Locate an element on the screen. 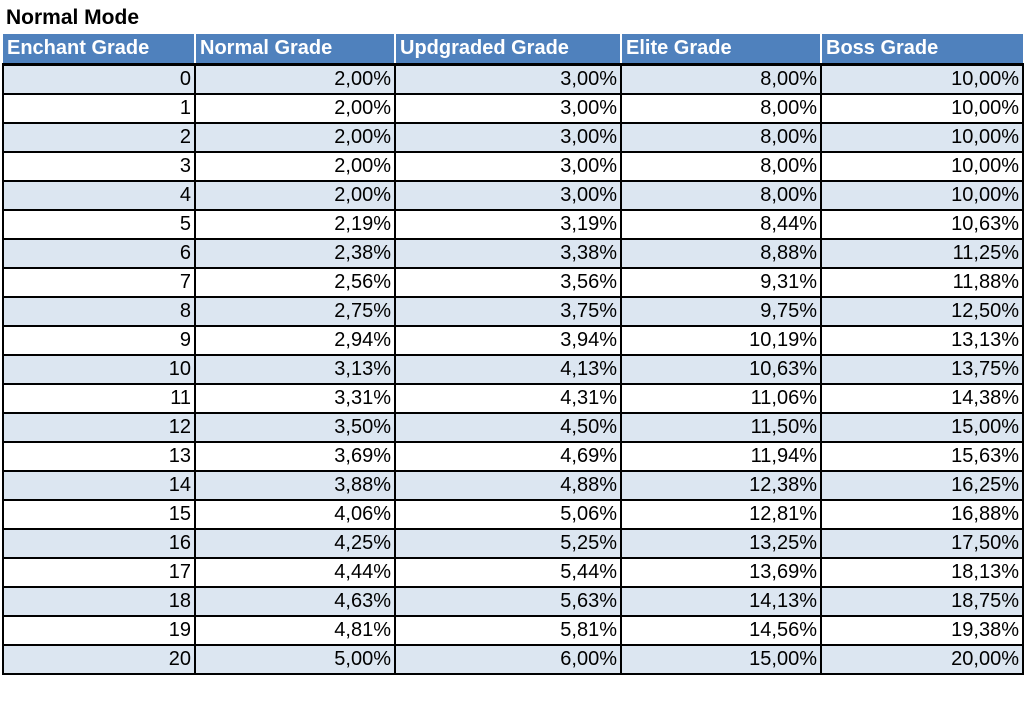 This screenshot has height=725, width=1024. cell-normal-grade: 5,00% is located at coordinates (295, 659).